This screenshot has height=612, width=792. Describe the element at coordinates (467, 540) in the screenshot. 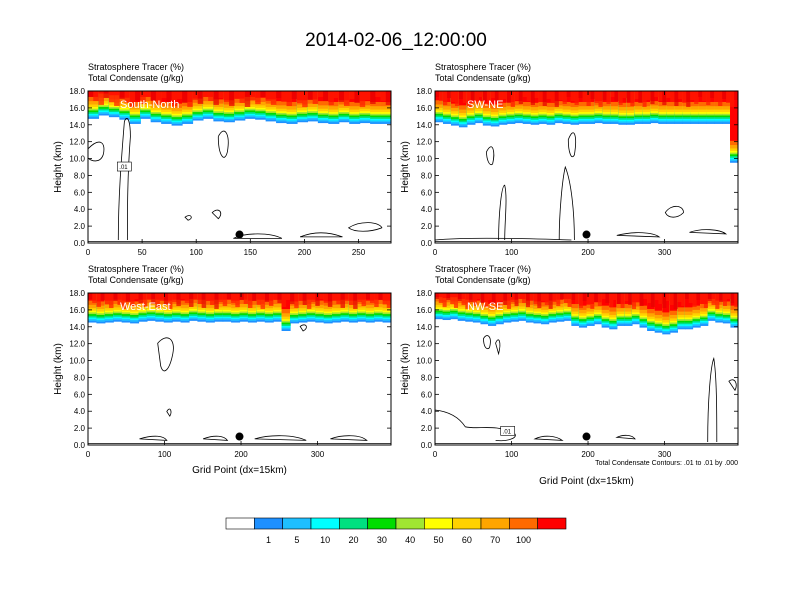

I see `colorbar-label: 60` at that location.